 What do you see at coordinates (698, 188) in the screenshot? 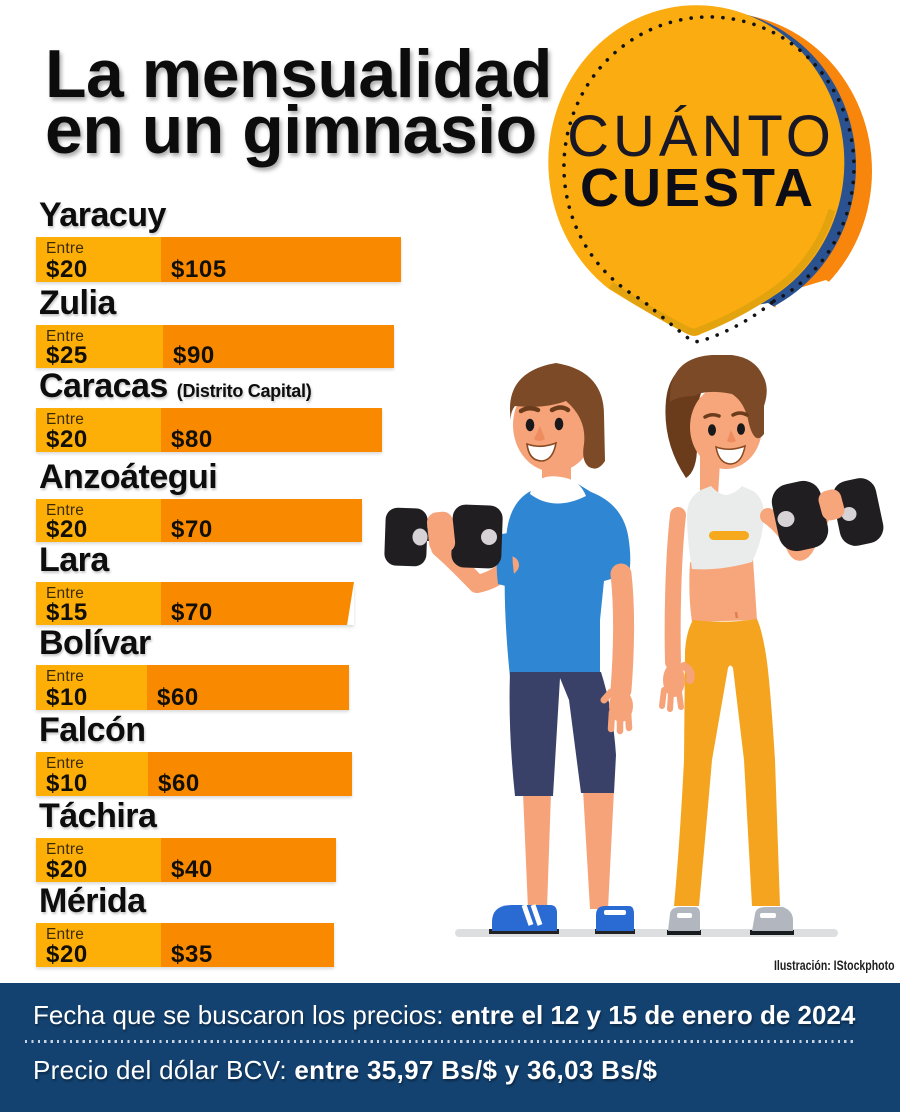
I see `svg-text: CUESTA` at bounding box center [698, 188].